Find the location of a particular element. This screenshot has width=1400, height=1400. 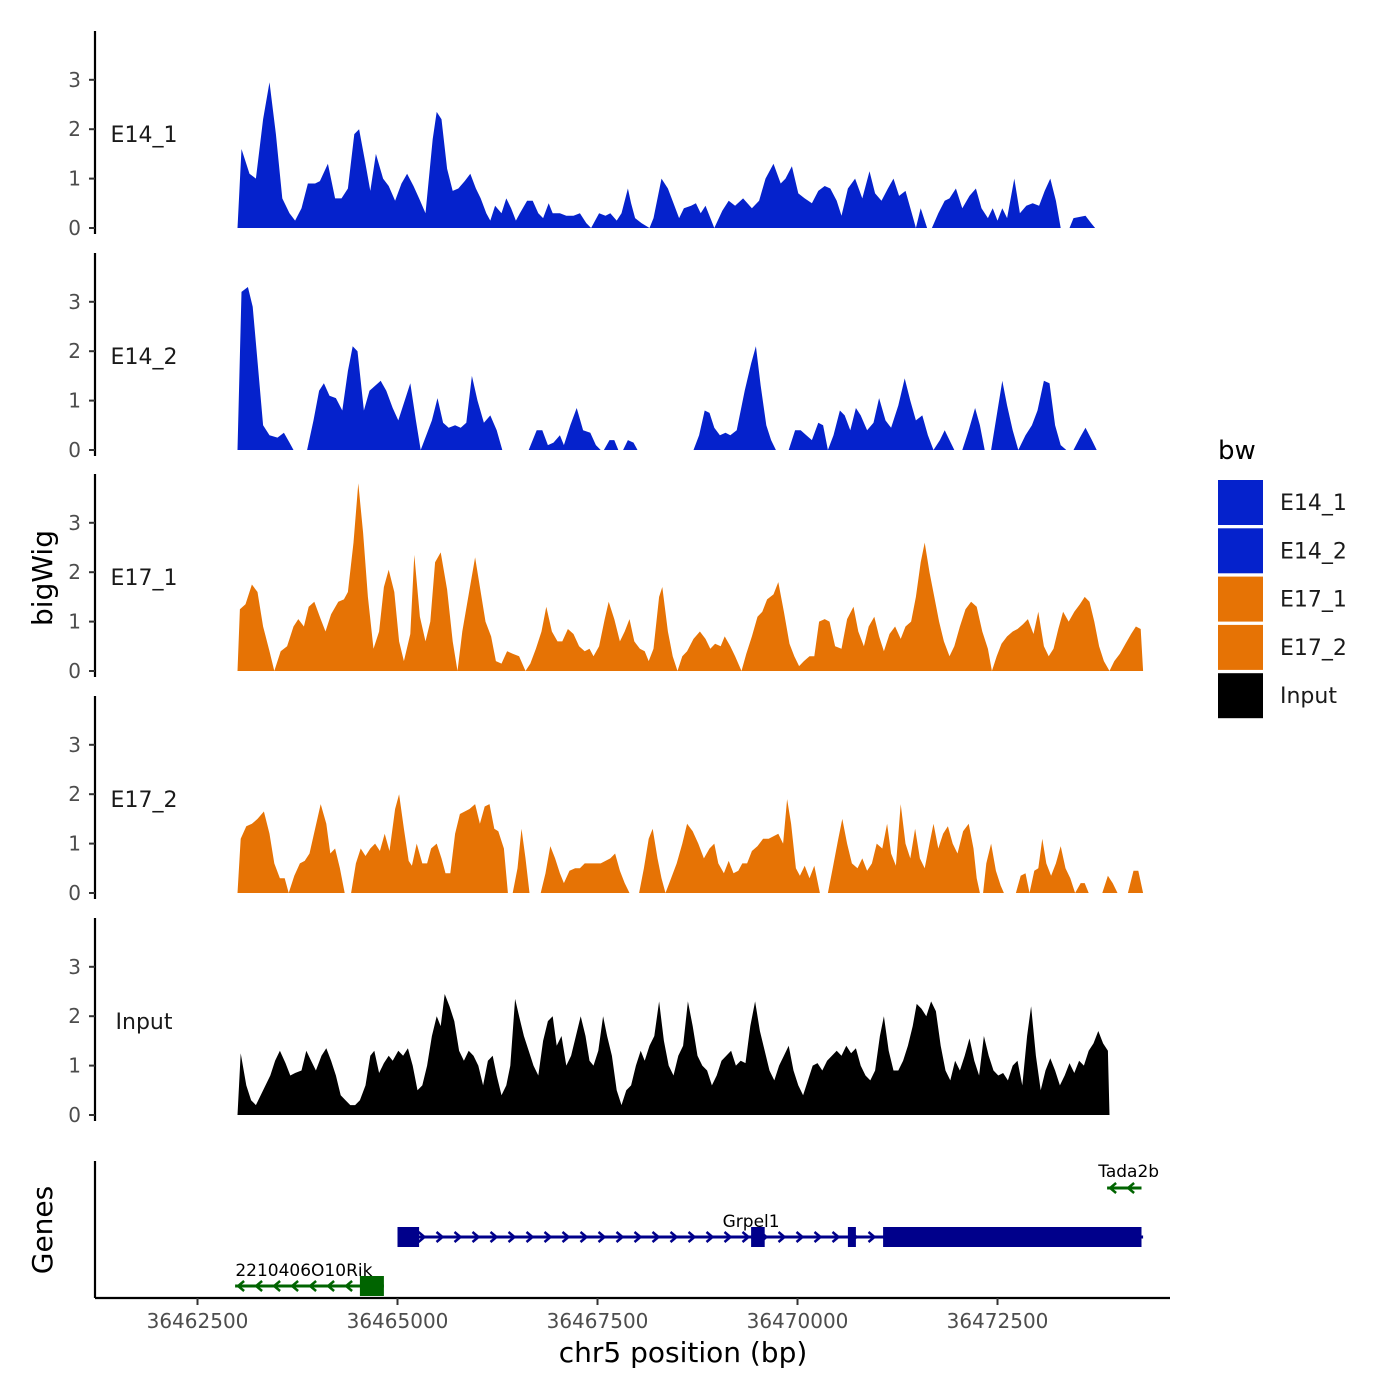

track-input: 0 1 2 3 Input is located at coordinates (589, 1022).